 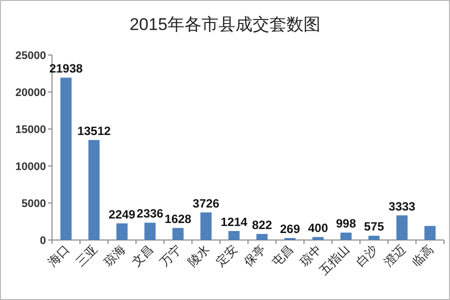 What do you see at coordinates (422, 256) in the screenshot?
I see `x-tick-label: 临高` at bounding box center [422, 256].